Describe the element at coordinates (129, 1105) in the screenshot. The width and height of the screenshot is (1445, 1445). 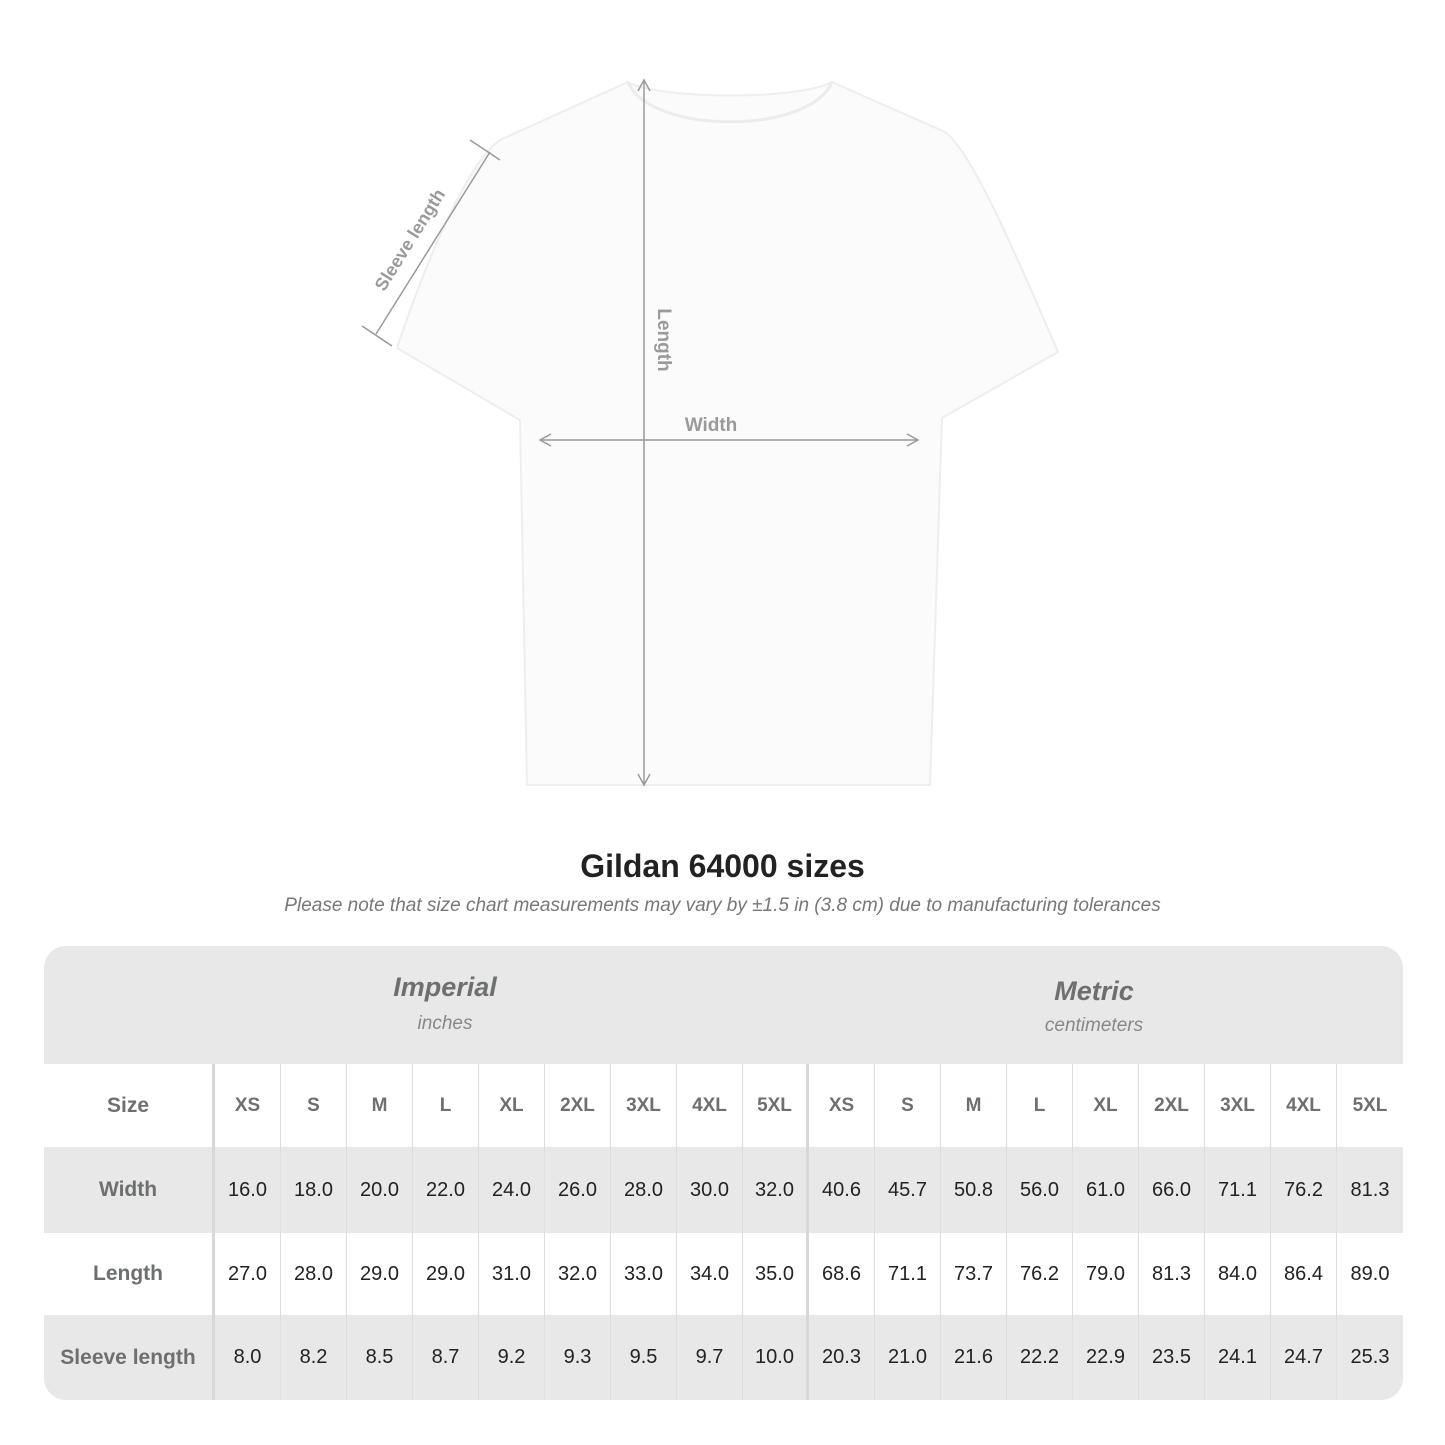
I see `row-label: Size` at that location.